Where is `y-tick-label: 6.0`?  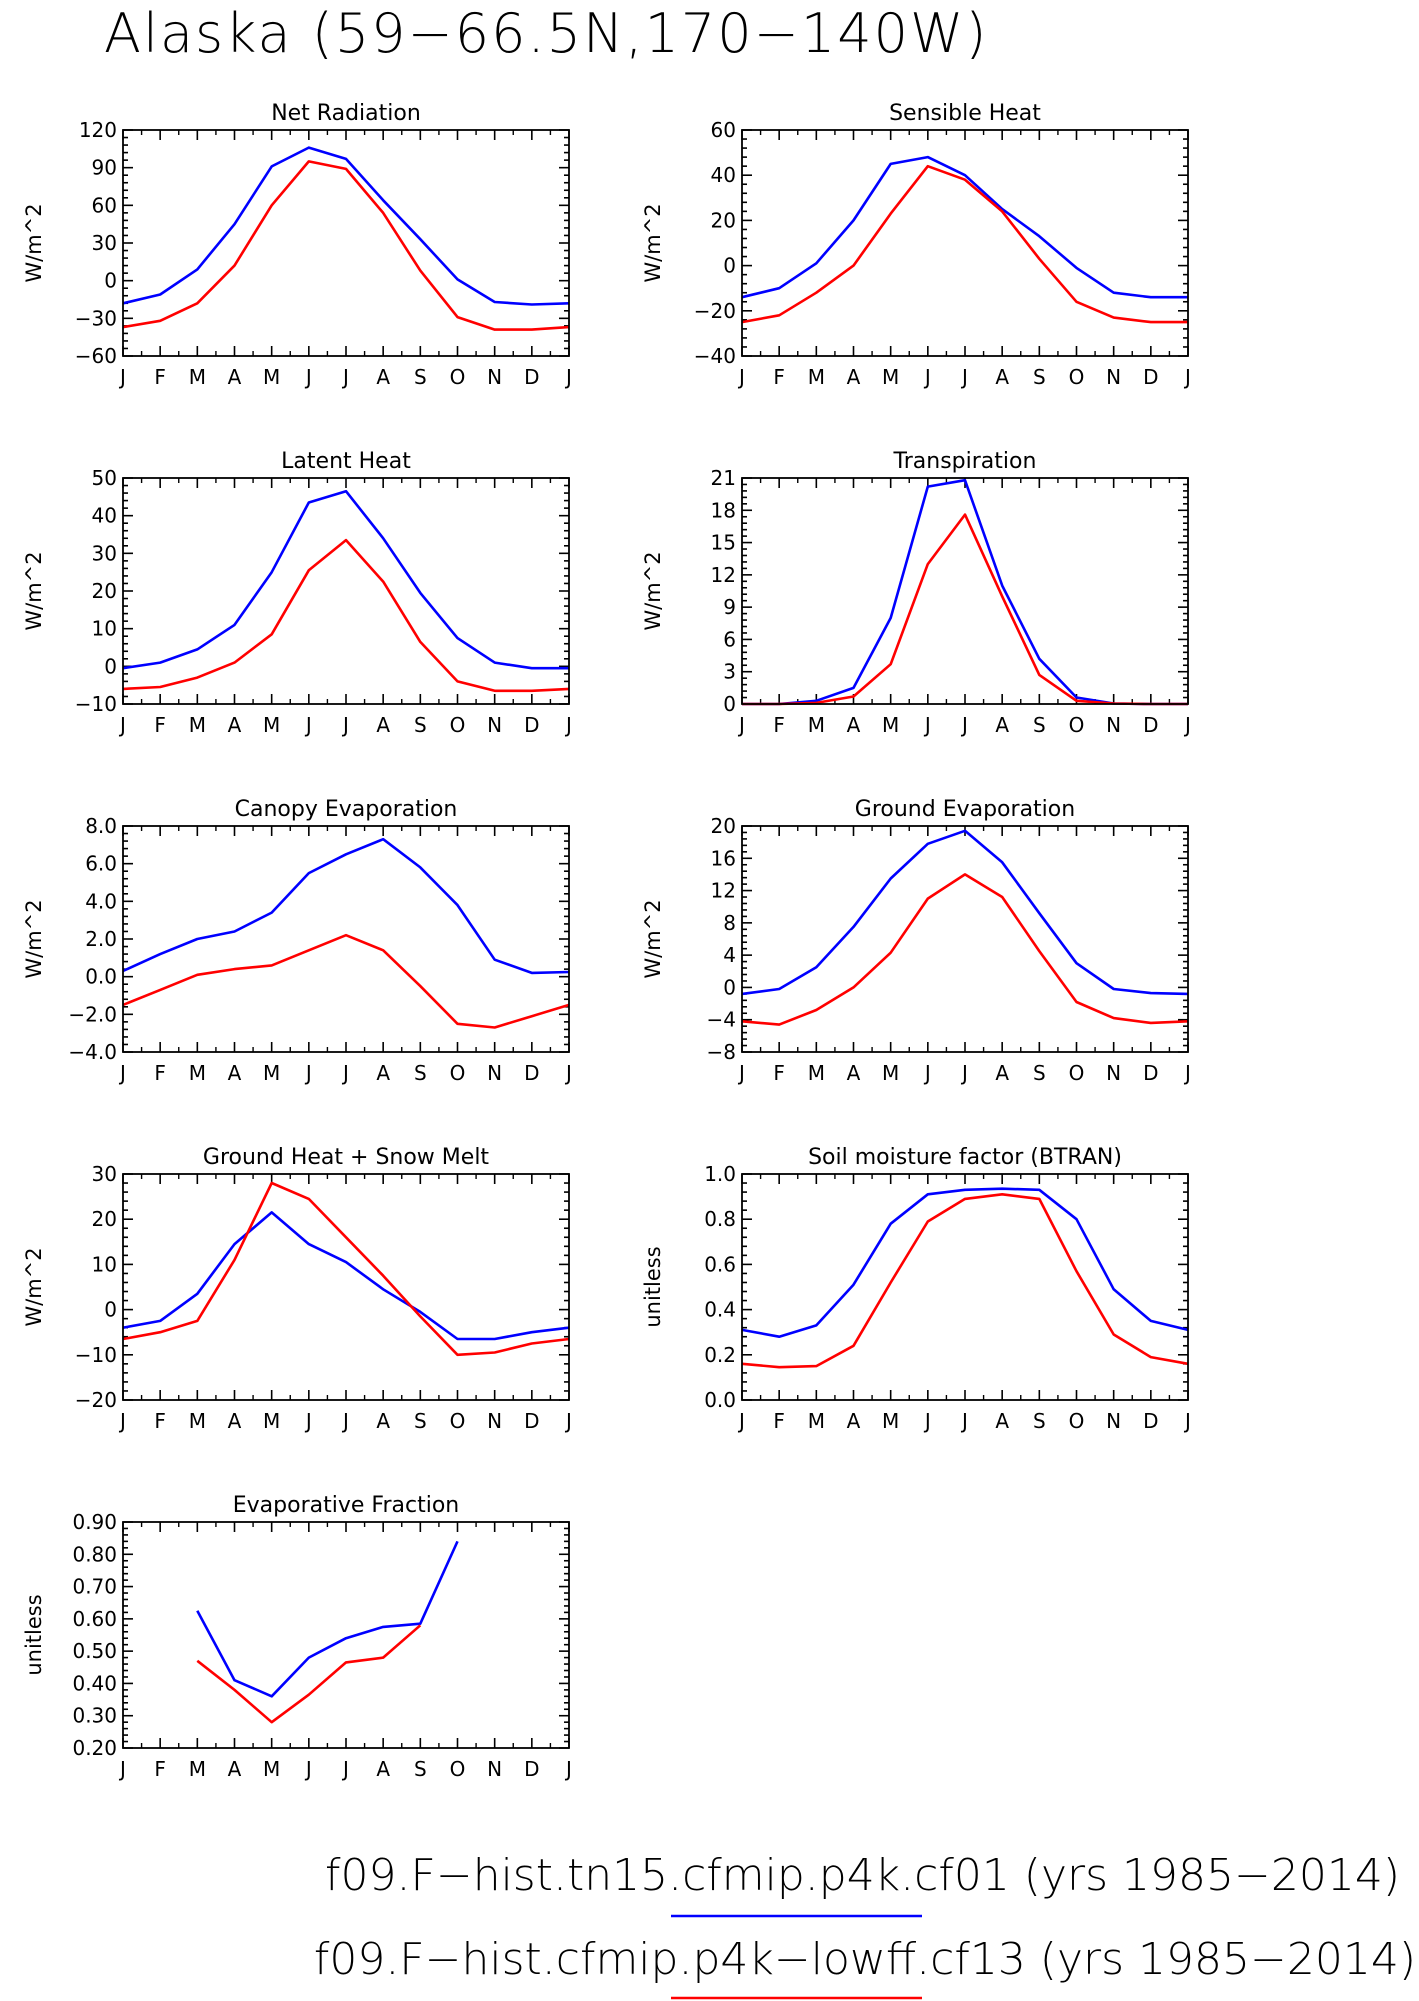
y-tick-label: 6.0 is located at coordinates (101, 864).